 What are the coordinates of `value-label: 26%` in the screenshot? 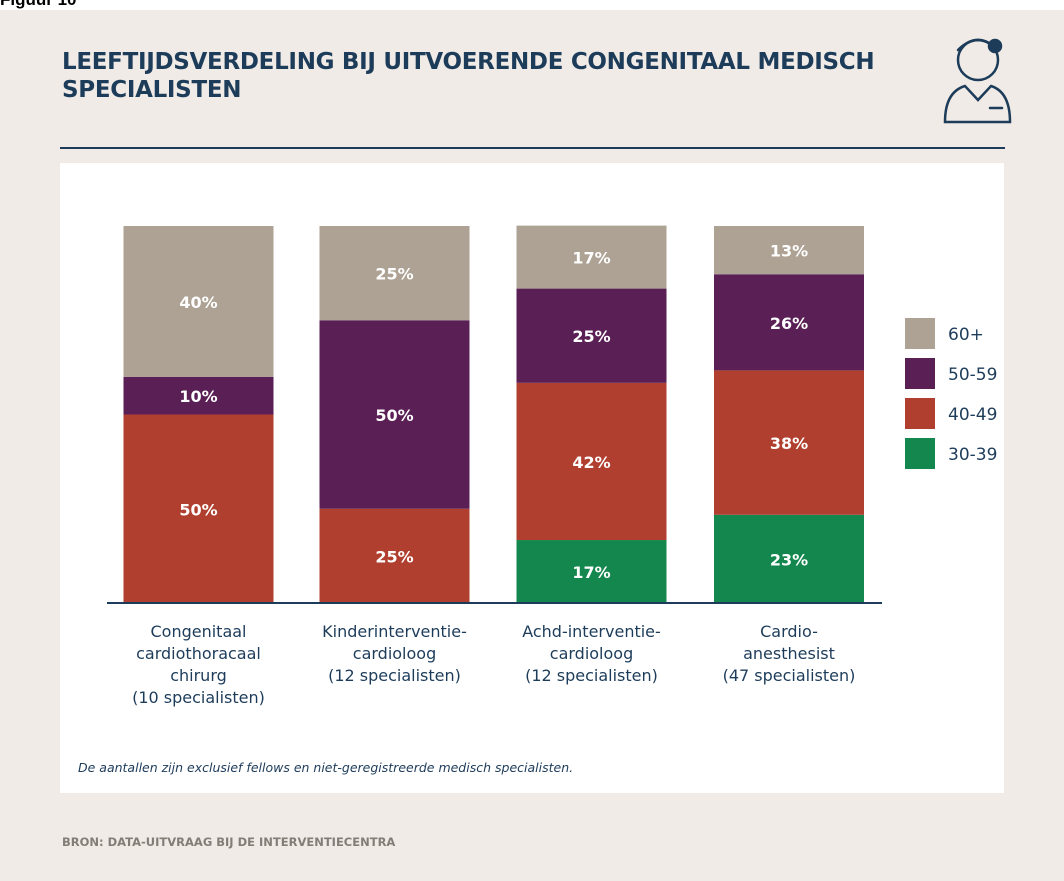 It's located at (789, 323).